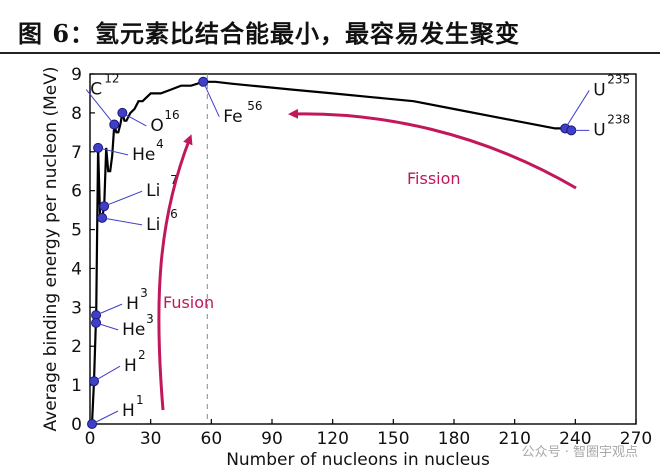 The image size is (660, 476). I want to click on isotope-mass-number: 235, so click(618, 79).